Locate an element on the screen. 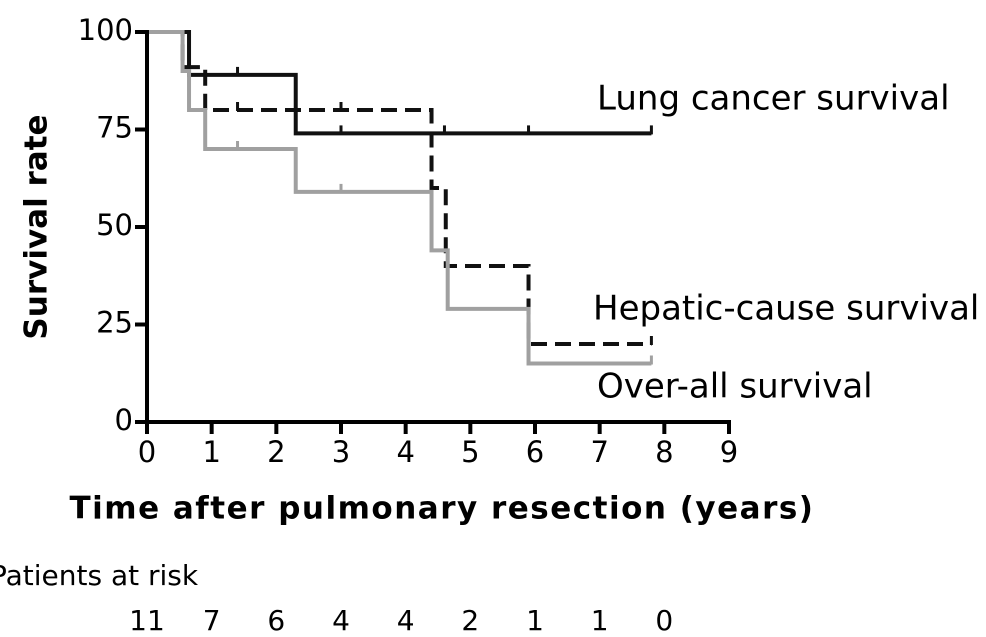  series-label: Hepatic-cause survival is located at coordinates (786, 309).